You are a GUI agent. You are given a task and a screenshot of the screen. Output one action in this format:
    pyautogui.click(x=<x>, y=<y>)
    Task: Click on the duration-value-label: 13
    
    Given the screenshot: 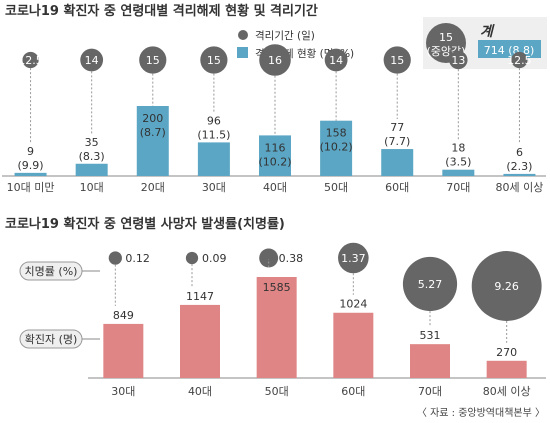 What is the action you would take?
    pyautogui.click(x=458, y=60)
    